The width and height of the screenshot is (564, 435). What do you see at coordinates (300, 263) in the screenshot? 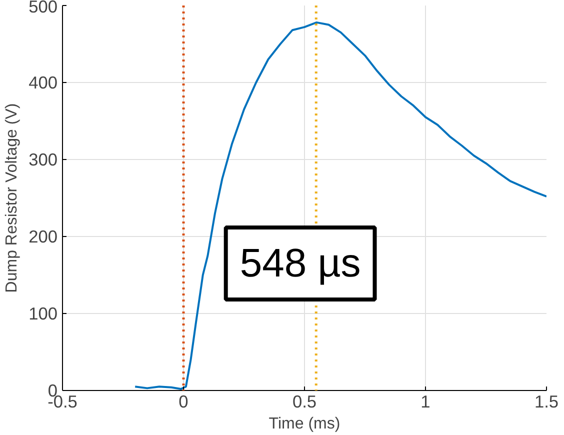
I see `annotation: 548 µs` at bounding box center [300, 263].